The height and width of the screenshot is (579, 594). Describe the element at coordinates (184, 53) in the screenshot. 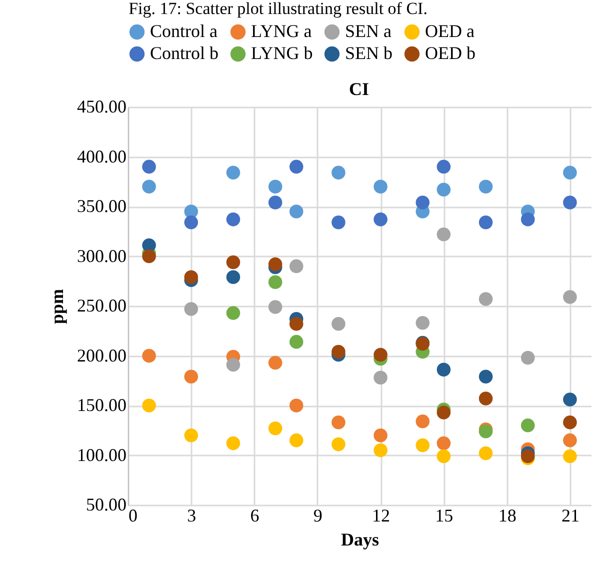

I see `legend-label: Control b` at that location.